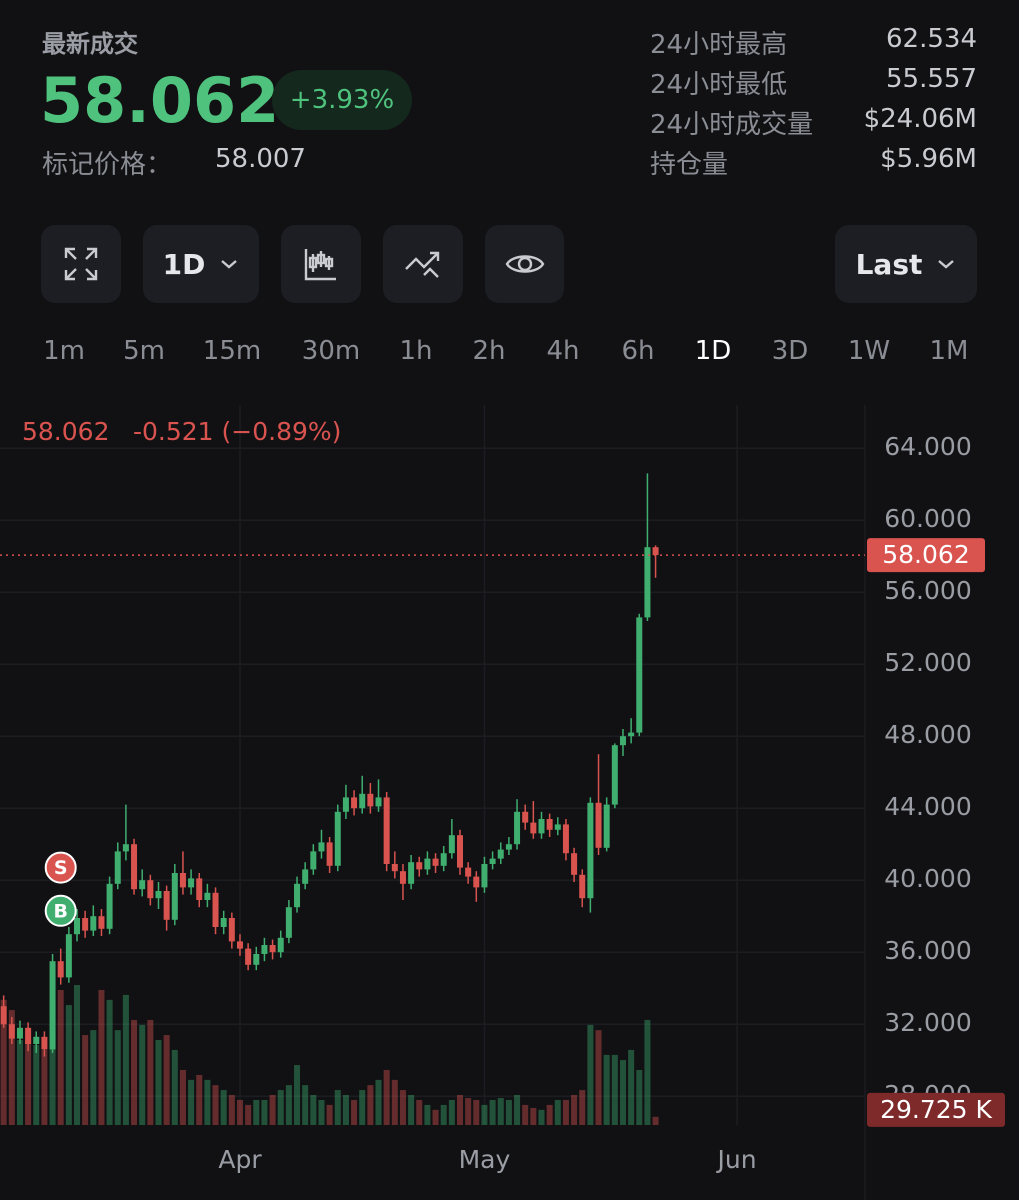 This screenshot has width=1019, height=1200. I want to click on trade-marker-label: S, so click(61, 868).